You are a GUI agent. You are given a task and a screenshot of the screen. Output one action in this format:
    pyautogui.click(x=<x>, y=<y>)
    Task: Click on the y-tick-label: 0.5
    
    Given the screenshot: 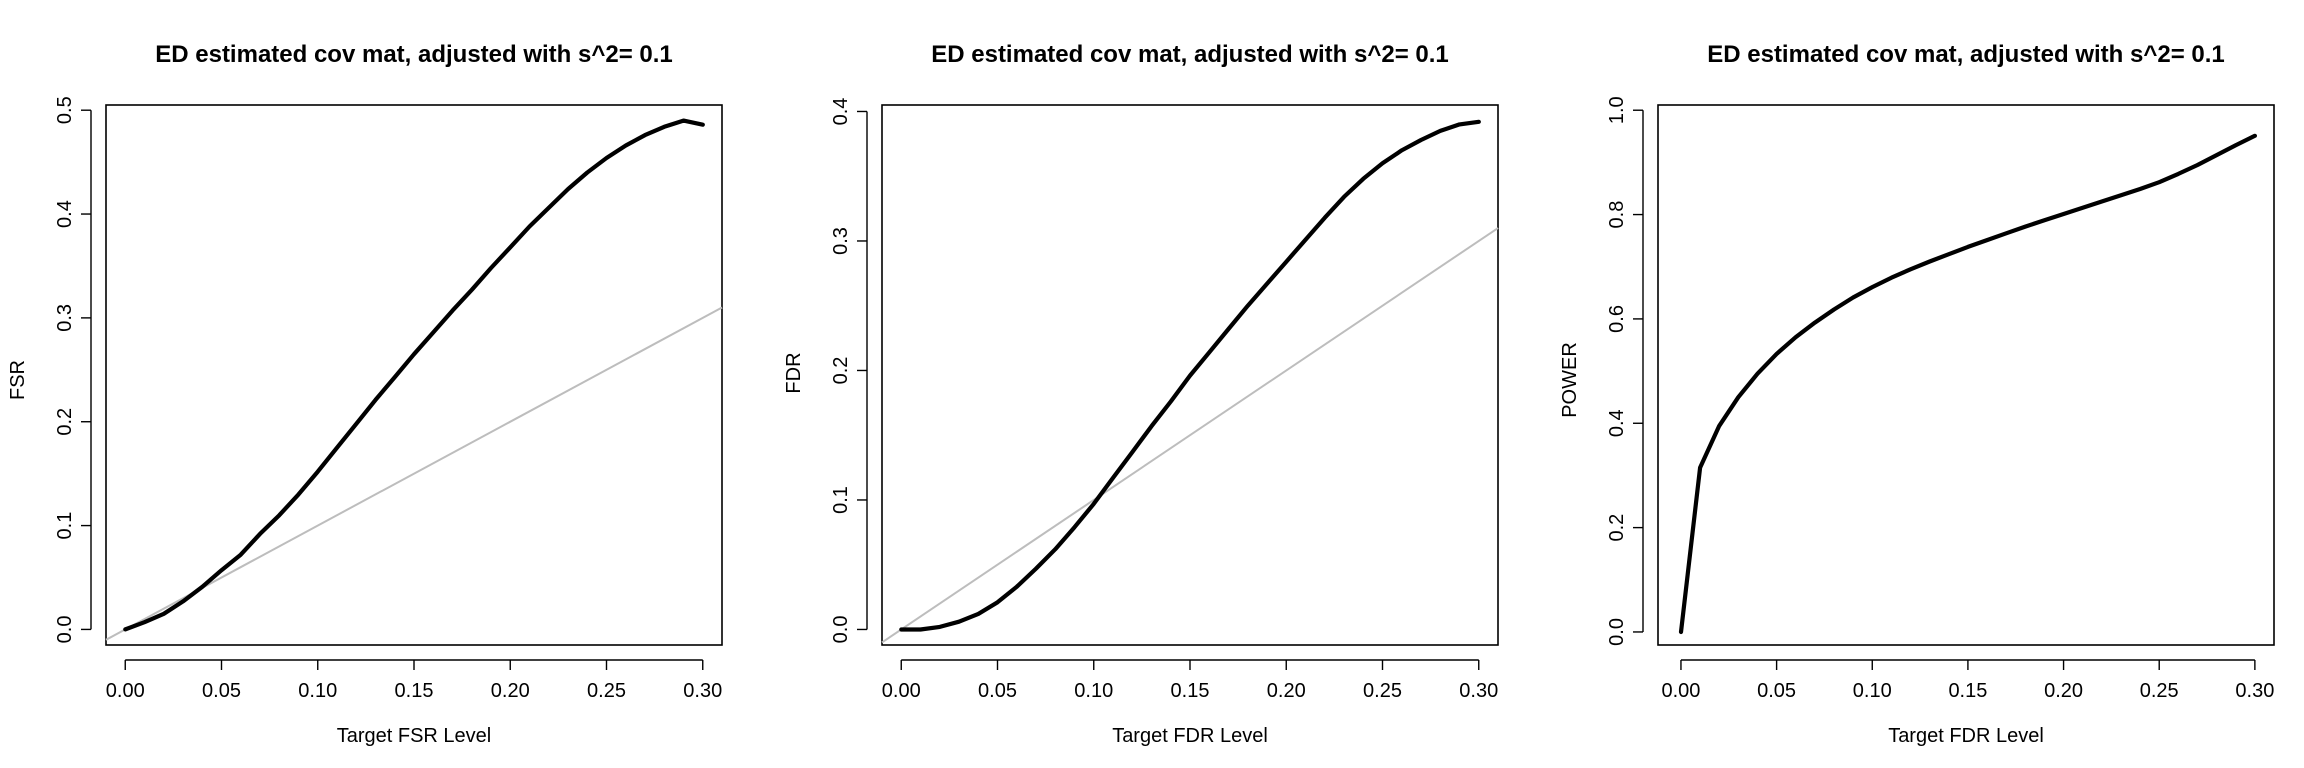 What is the action you would take?
    pyautogui.click(x=65, y=110)
    